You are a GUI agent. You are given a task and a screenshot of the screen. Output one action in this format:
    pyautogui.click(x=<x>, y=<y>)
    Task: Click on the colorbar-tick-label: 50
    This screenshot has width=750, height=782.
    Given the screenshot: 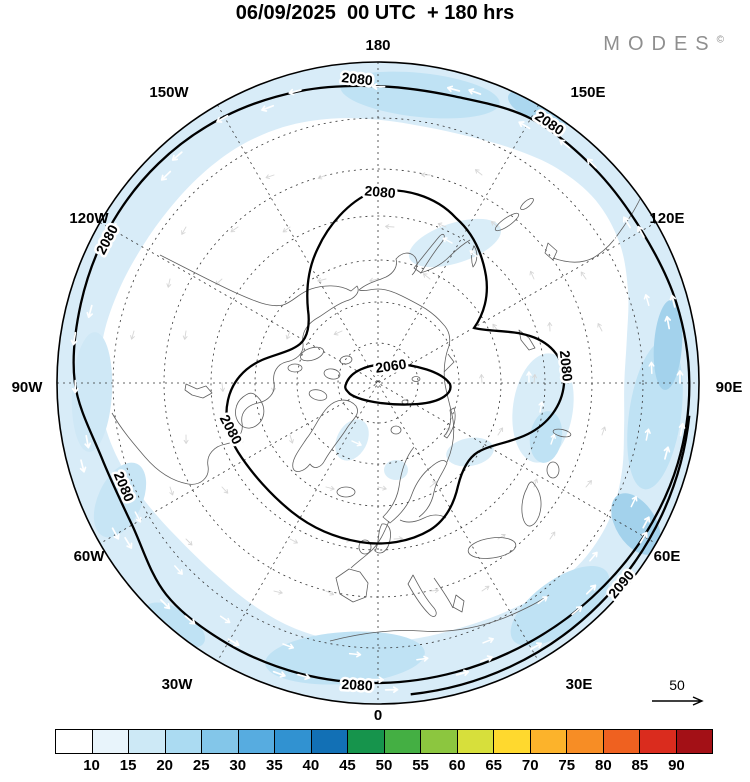 What is the action you would take?
    pyautogui.click(x=384, y=765)
    